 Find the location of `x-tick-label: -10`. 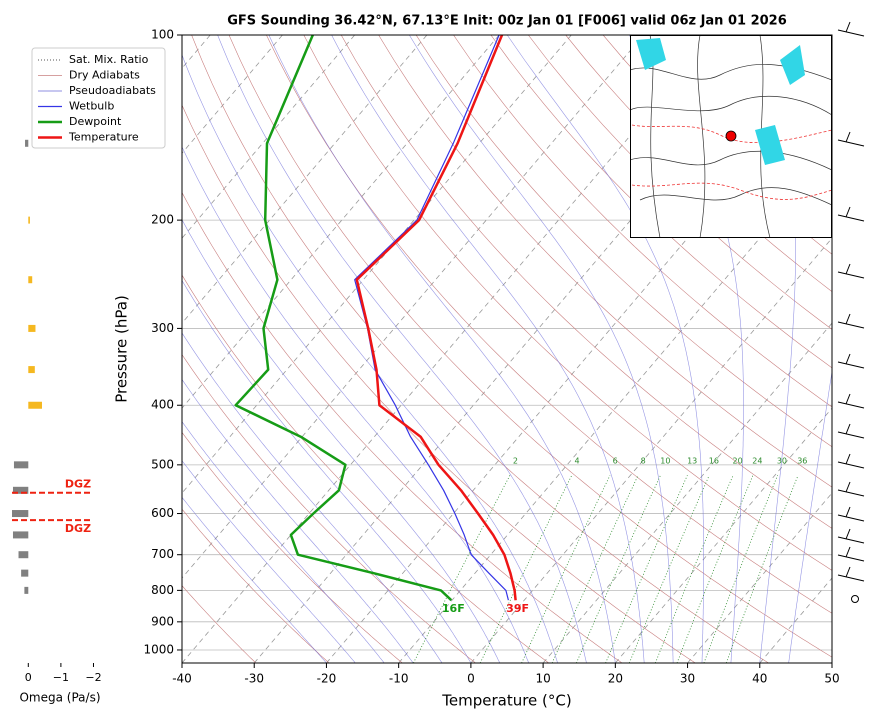

x-tick-label: -10 is located at coordinates (399, 679).